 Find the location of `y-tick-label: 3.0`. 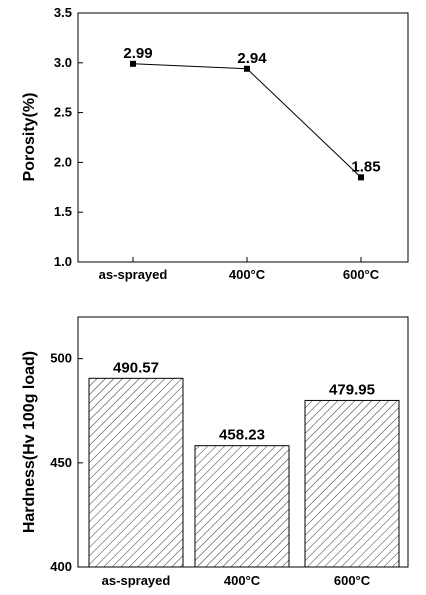

y-tick-label: 3.0 is located at coordinates (63, 62).